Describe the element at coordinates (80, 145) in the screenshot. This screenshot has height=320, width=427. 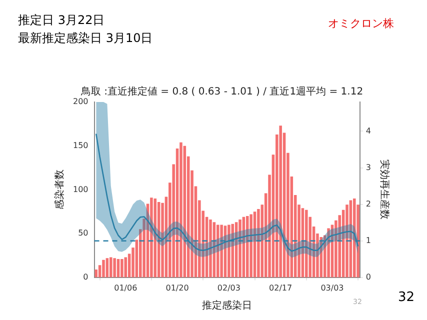
I see `y-tick-label: 150` at that location.